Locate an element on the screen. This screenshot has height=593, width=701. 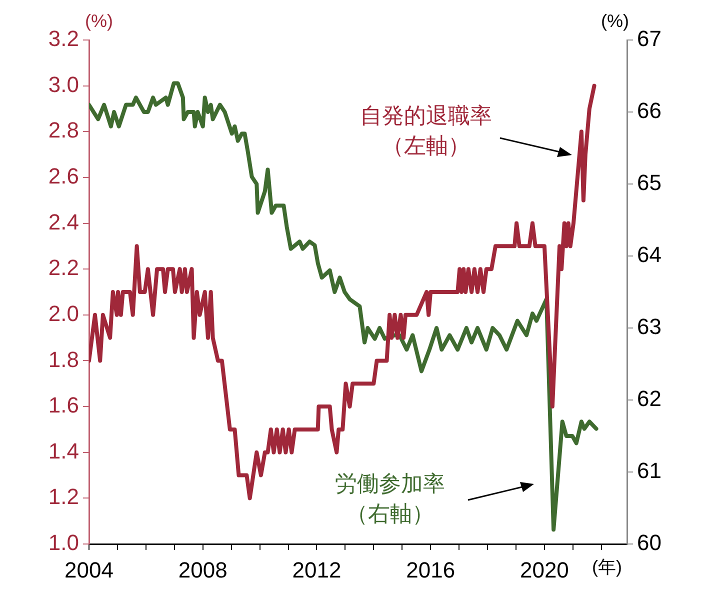
y2-tick-label: 60 is located at coordinates (649, 543).